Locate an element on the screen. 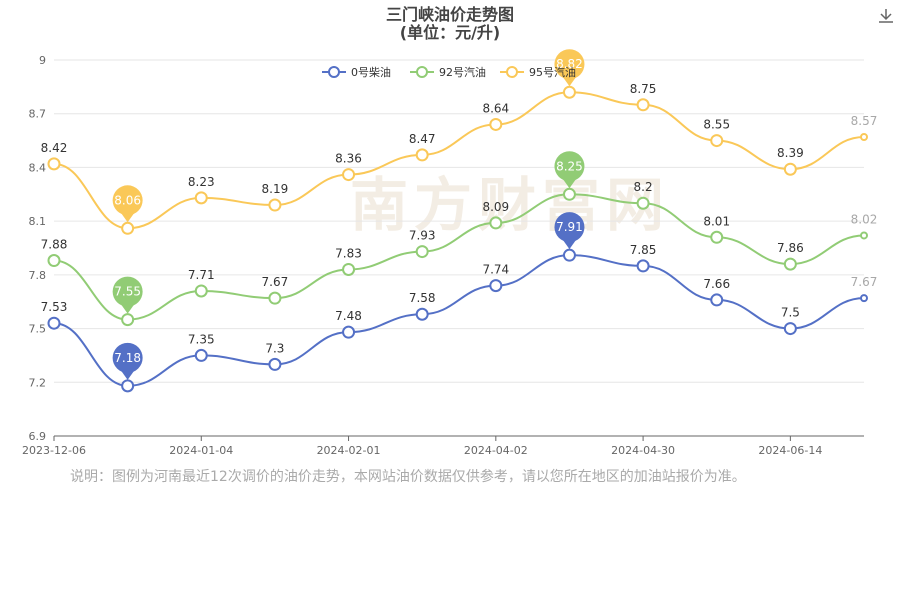 The image size is (900, 600). data-label: 7.67 is located at coordinates (275, 282).